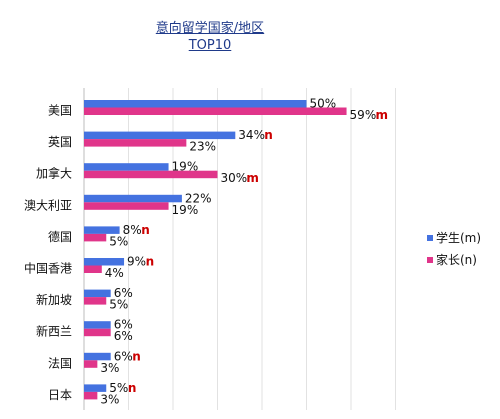  What do you see at coordinates (251, 135) in the screenshot?
I see `data-label: 34%` at bounding box center [251, 135].